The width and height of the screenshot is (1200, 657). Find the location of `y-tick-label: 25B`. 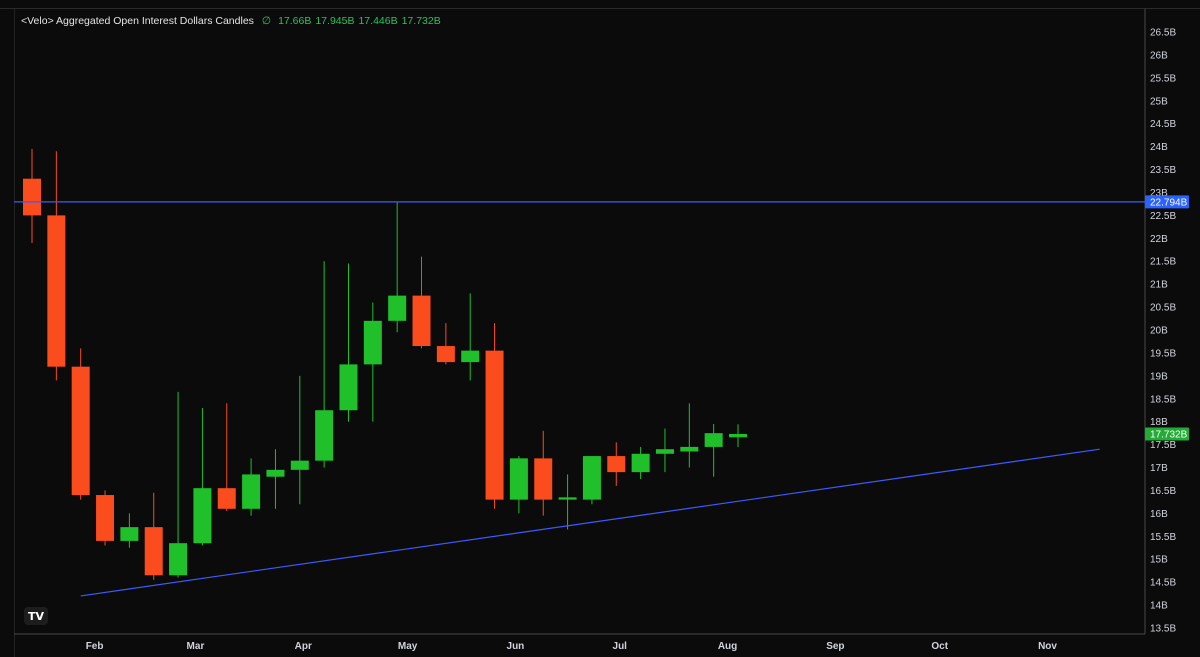

y-tick-label: 25B is located at coordinates (1159, 101).